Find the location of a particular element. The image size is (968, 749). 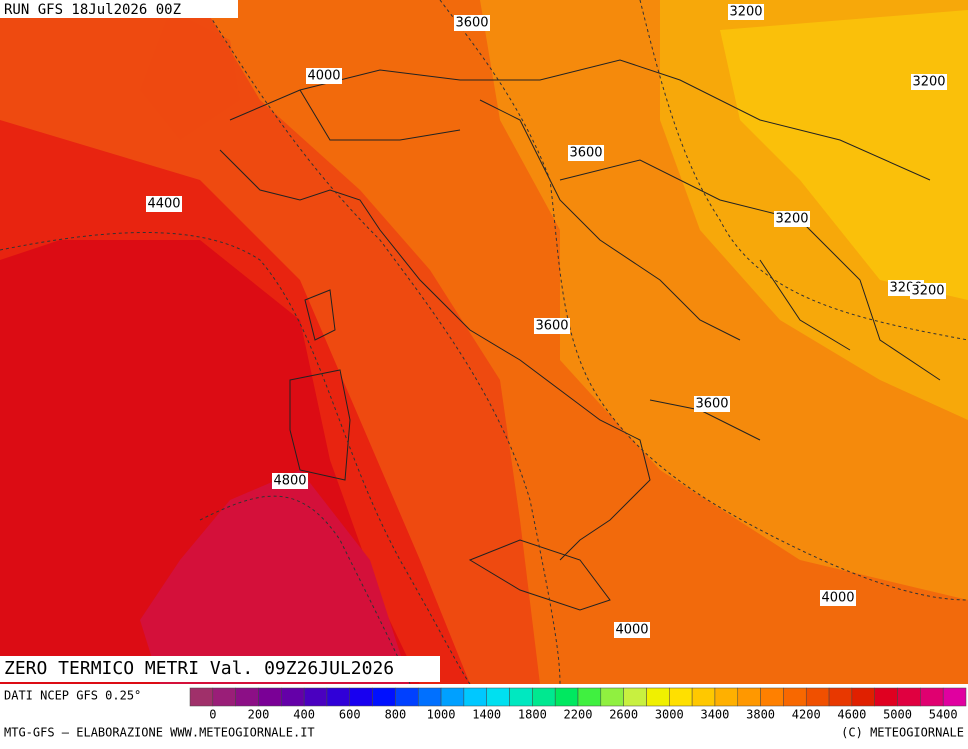

run-label: RUN GFS 18Jul2026 00Z is located at coordinates (92, 10).